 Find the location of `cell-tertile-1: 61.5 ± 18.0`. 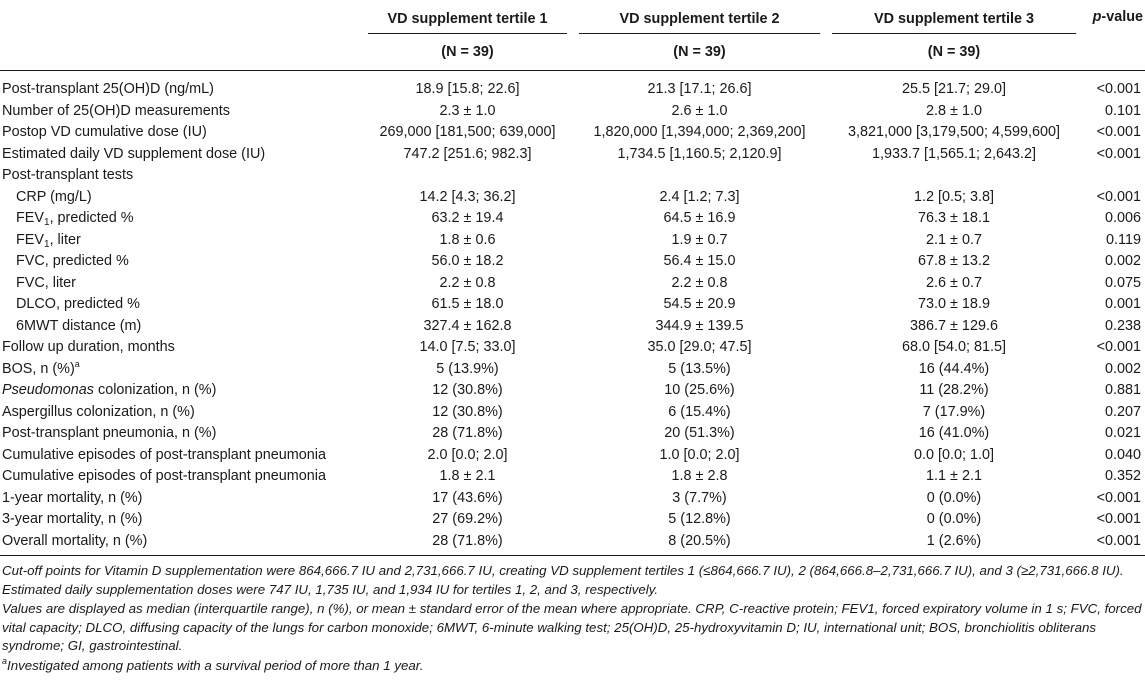

cell-tertile-1: 61.5 ± 18.0 is located at coordinates (467, 304).